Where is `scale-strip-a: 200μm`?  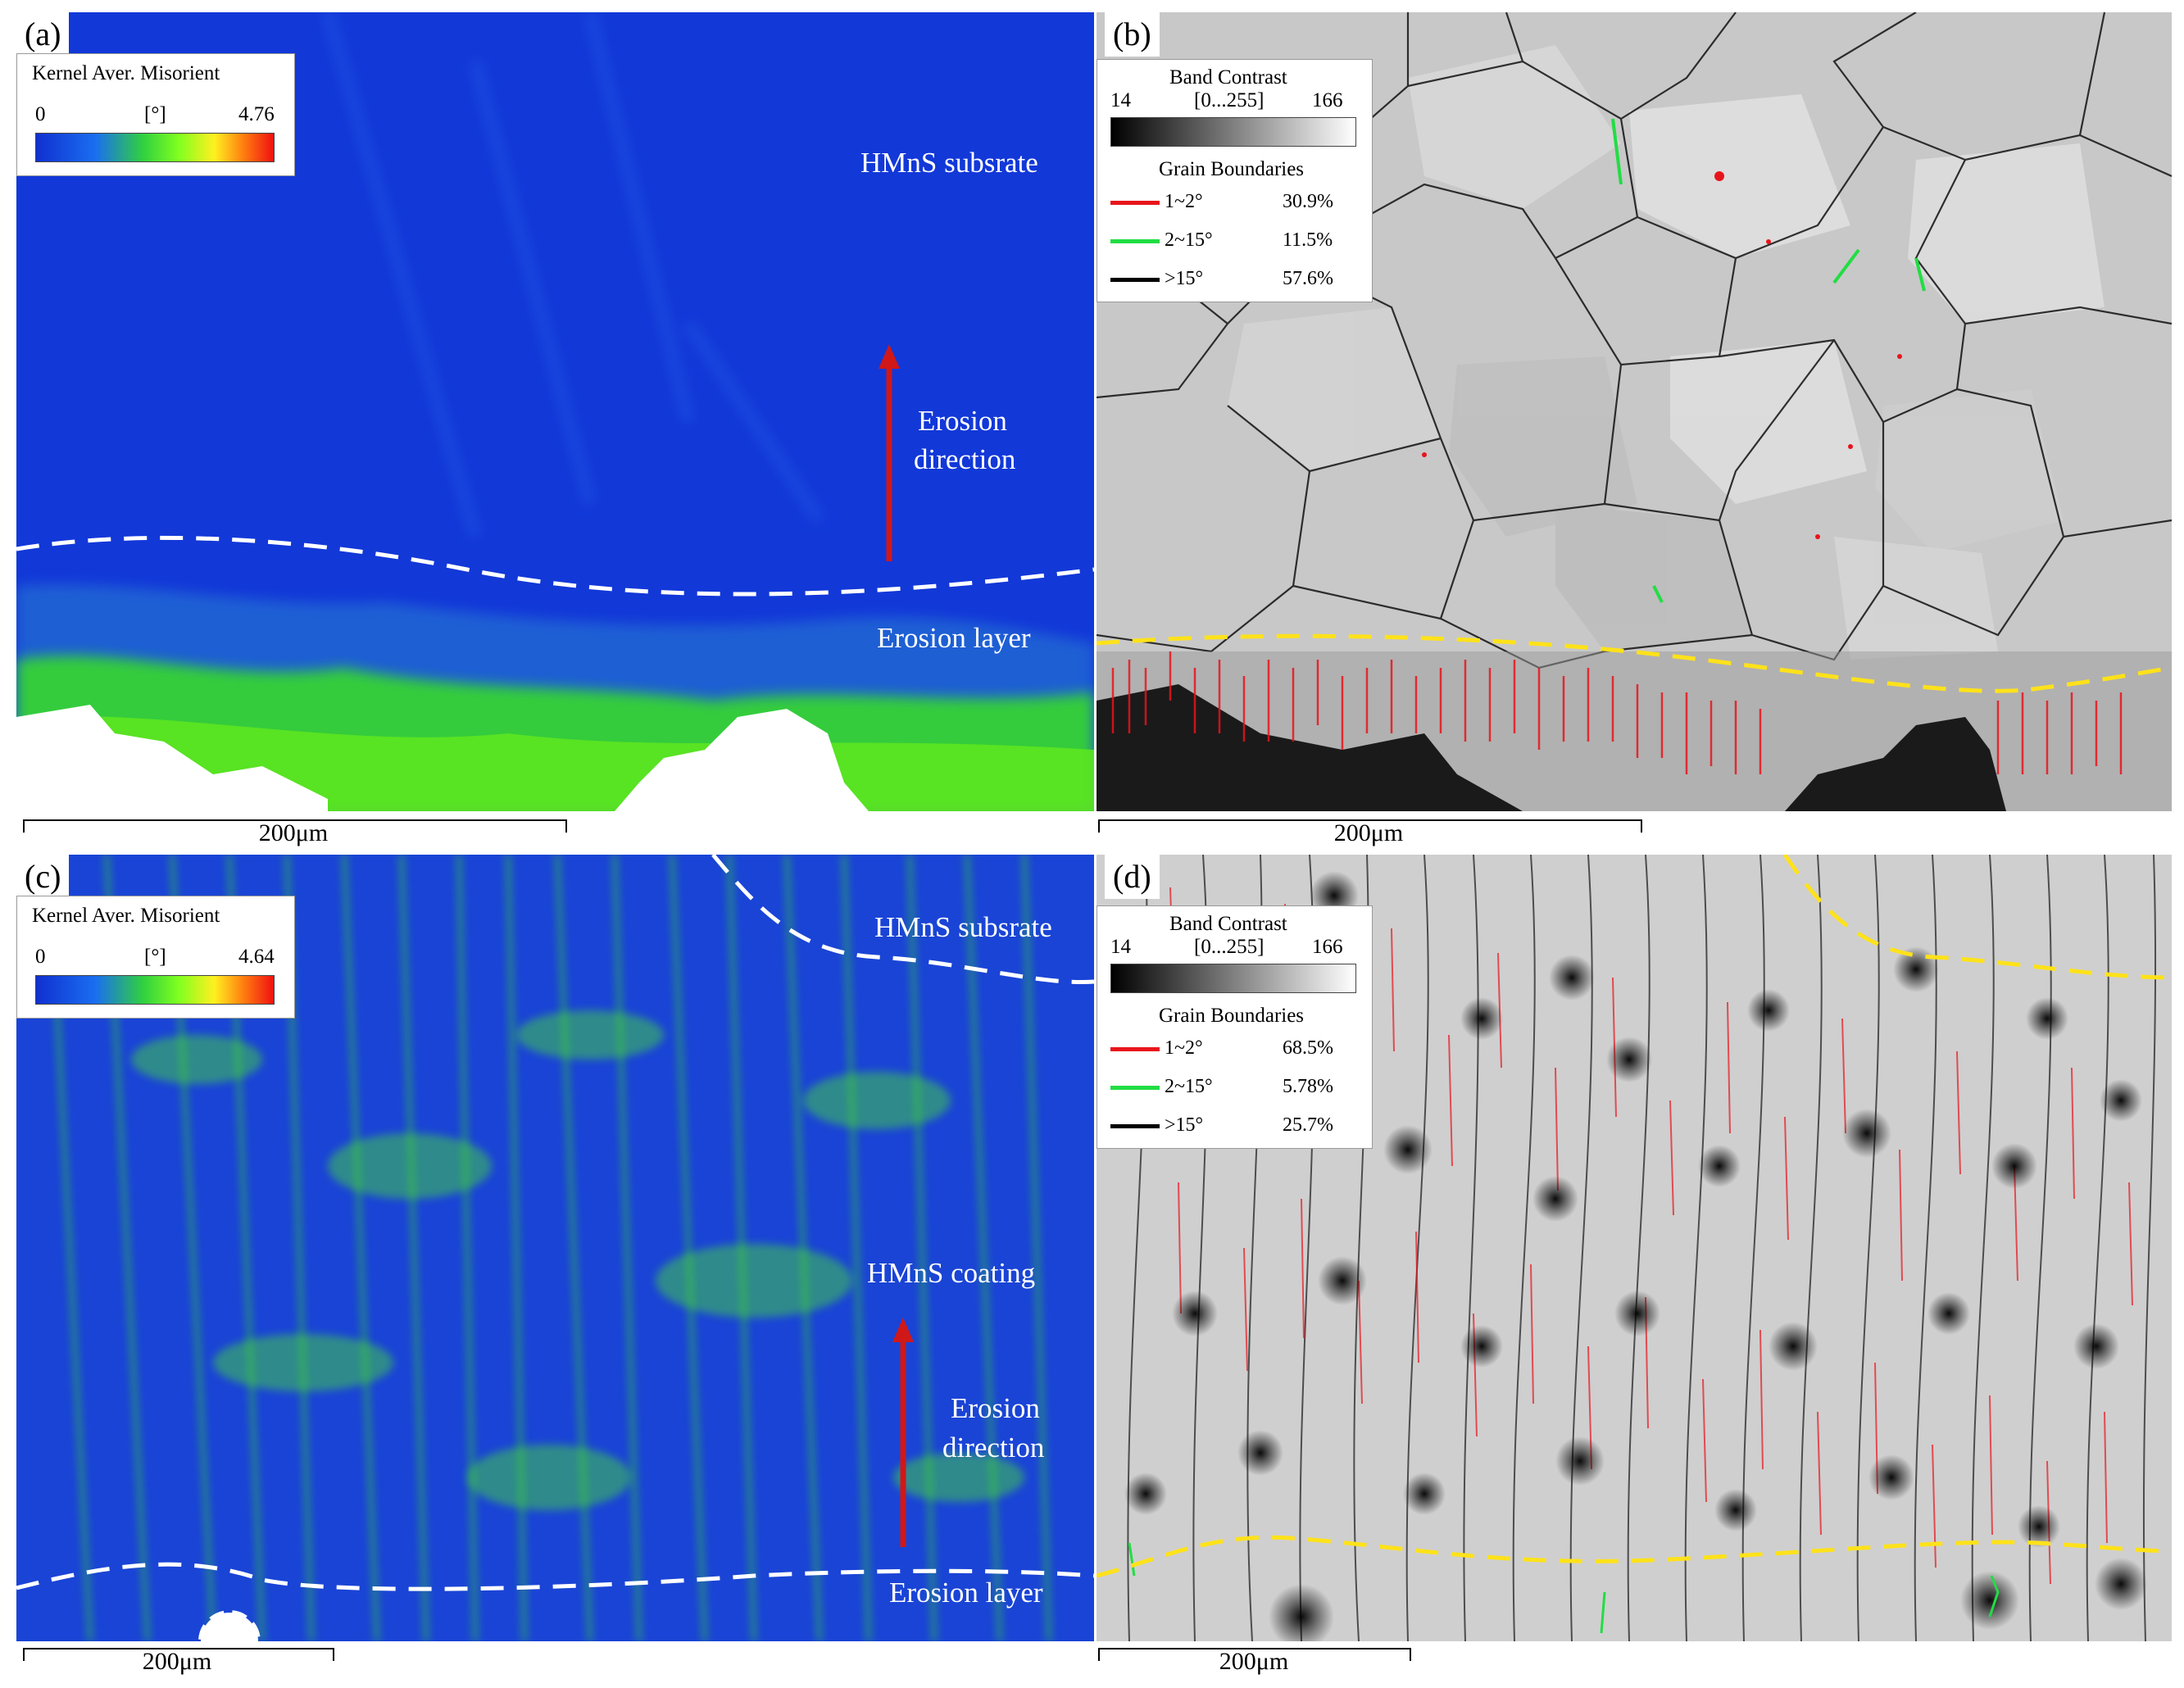 scale-strip-a: 200μm is located at coordinates (555, 830).